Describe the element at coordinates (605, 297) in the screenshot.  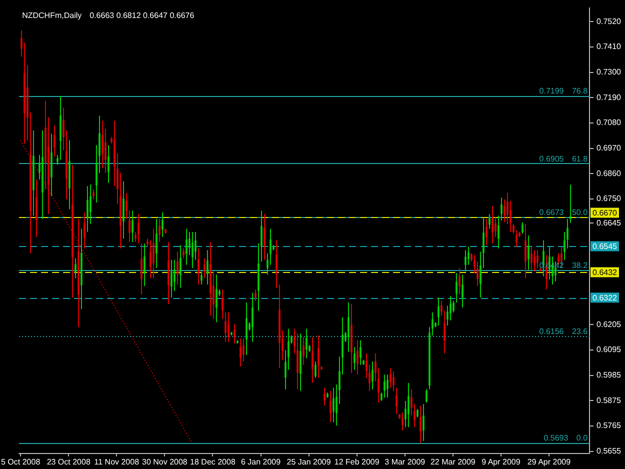
I see `ref-line-label: 0.6322` at that location.